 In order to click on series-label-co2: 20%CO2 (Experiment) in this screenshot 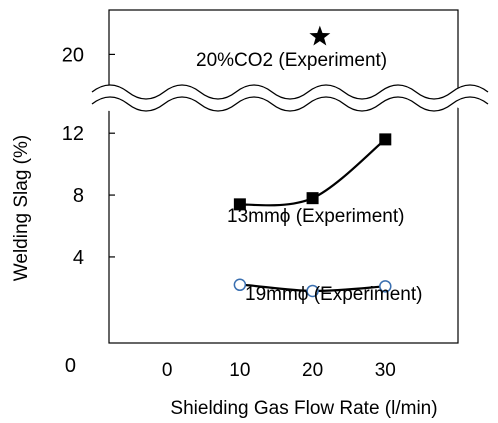, I will do `click(291, 60)`.